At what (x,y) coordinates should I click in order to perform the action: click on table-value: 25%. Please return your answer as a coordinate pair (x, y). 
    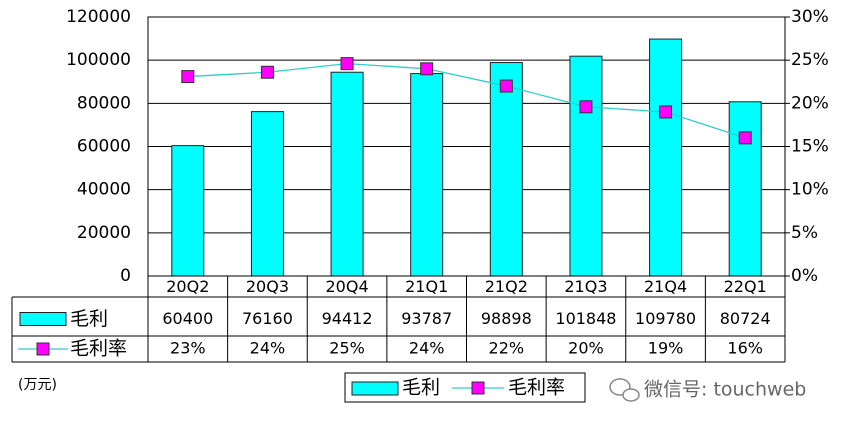
    Looking at the image, I should click on (347, 348).